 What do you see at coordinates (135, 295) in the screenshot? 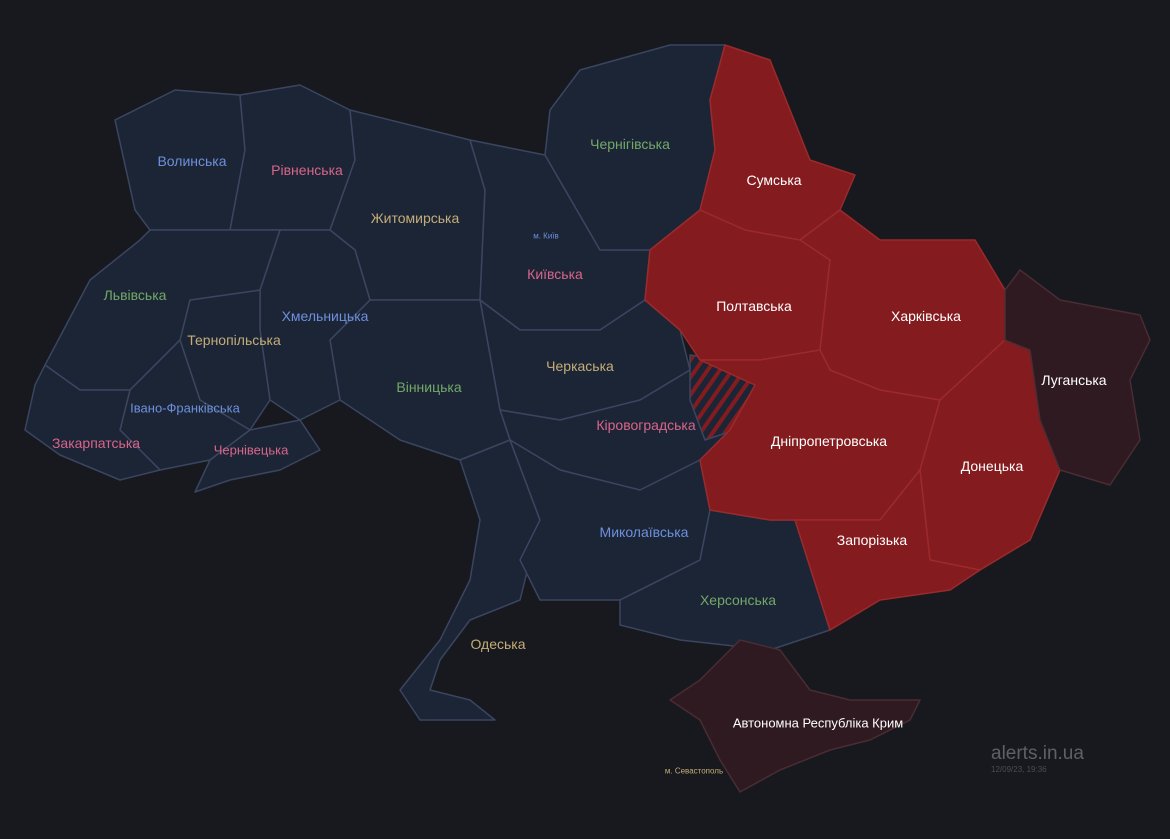
I see `label-lviv: Львівська` at bounding box center [135, 295].